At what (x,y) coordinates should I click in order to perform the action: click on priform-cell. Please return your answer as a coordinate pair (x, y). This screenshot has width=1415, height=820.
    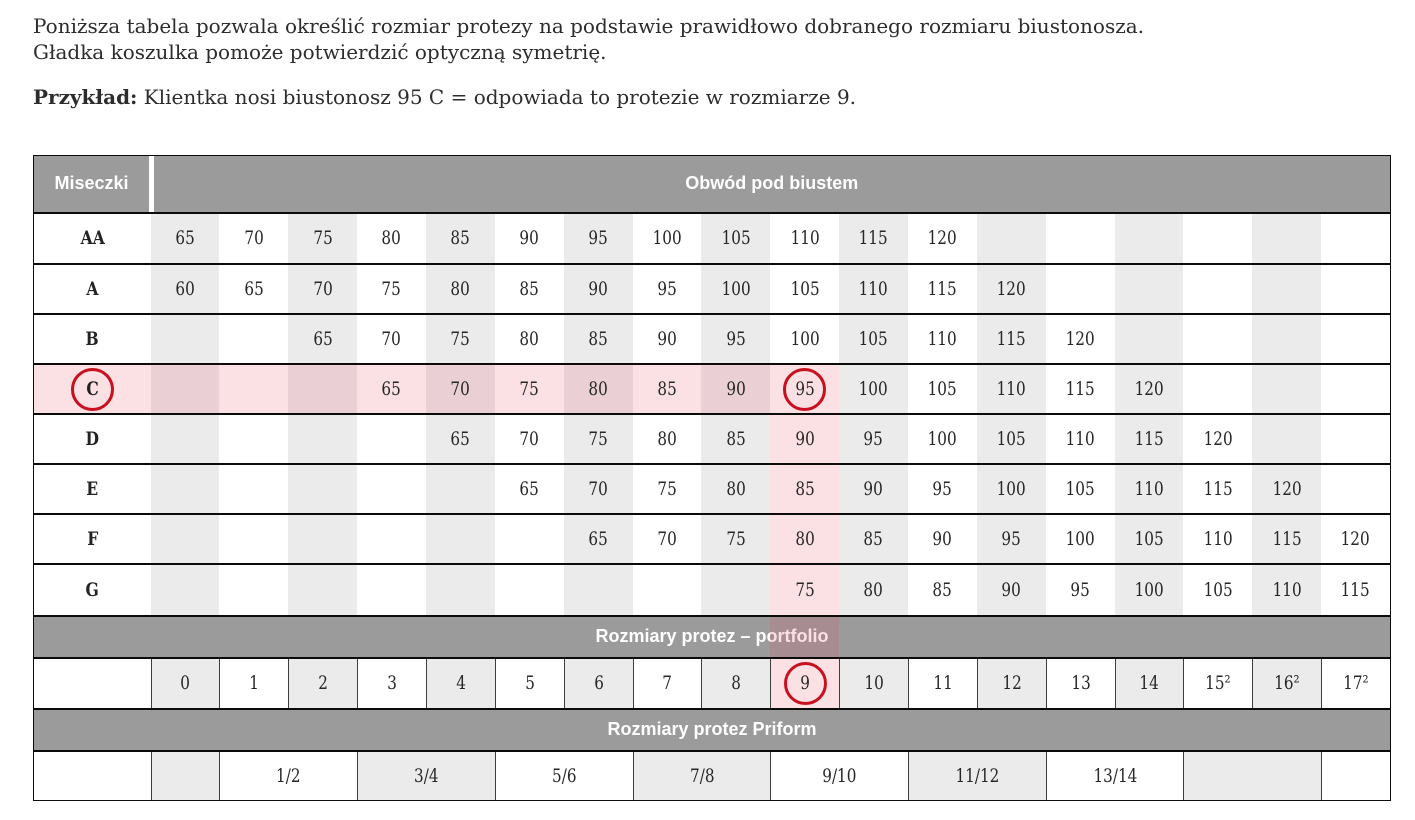
    Looking at the image, I should click on (1355, 775).